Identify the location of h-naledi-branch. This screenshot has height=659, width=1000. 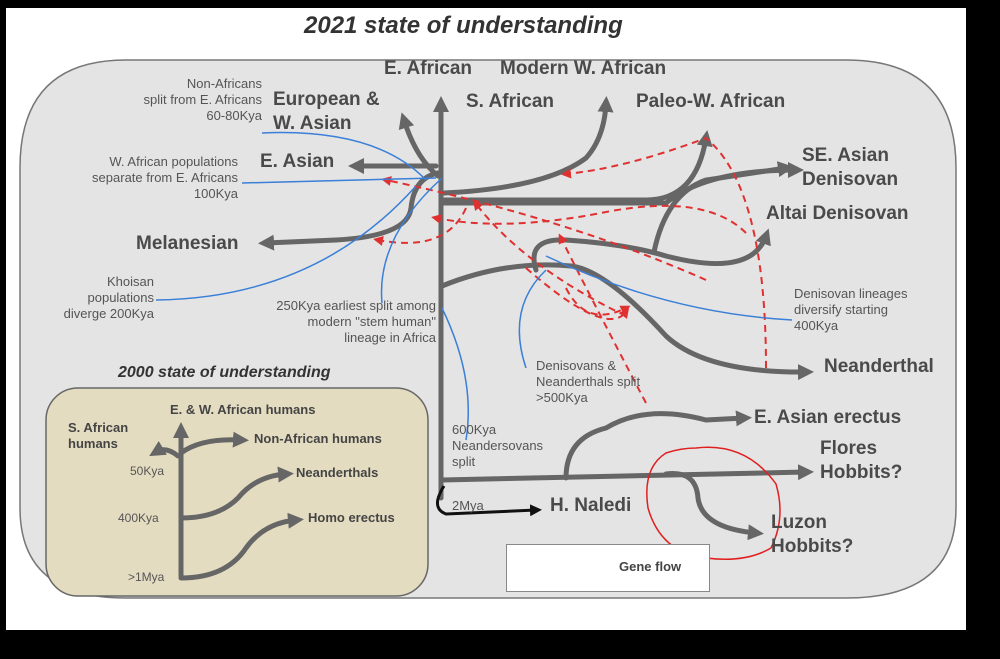
(489, 501).